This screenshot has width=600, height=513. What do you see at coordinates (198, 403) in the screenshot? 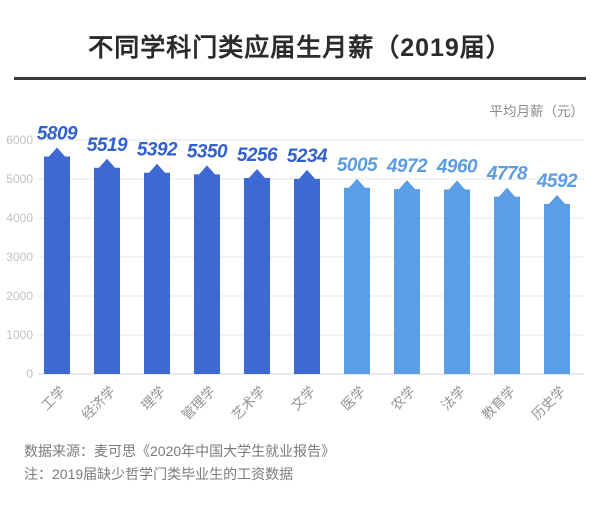
I see `category-label: 管理学` at bounding box center [198, 403].